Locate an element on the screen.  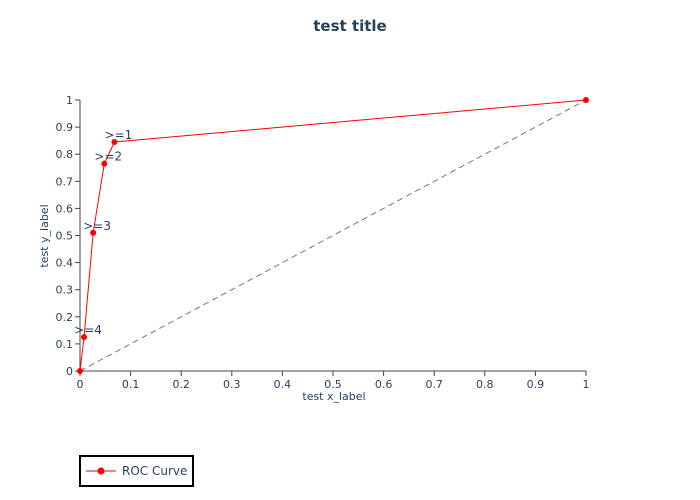
y-tick-label: 0.4 is located at coordinates (65, 263).